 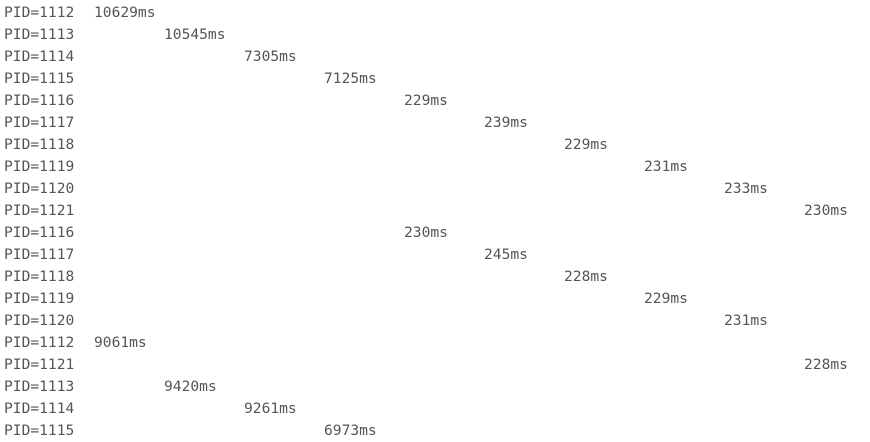 I want to click on elapsed-time: 233ms, so click(x=746, y=188).